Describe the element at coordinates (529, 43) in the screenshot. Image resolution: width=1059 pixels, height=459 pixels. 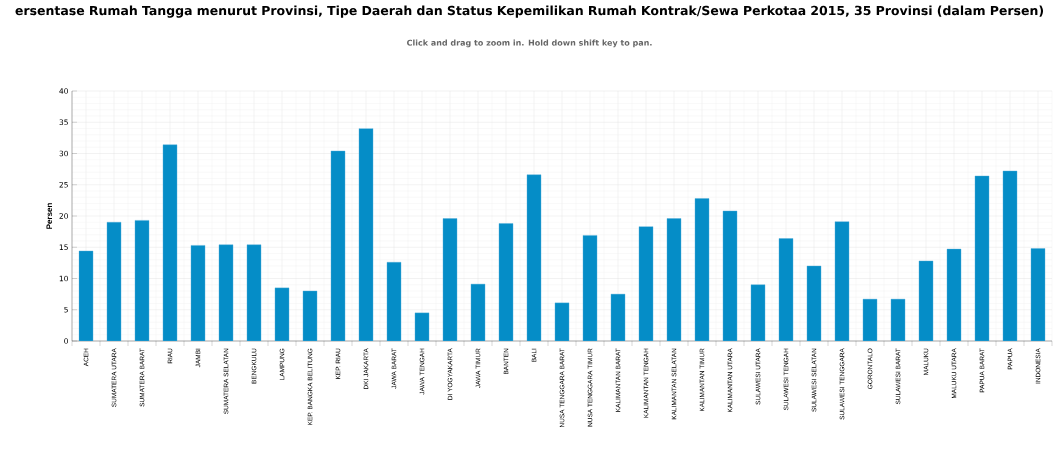
I see `chart-subtitle: Click and drag to zoom in. Hold down shift key to pan.` at that location.